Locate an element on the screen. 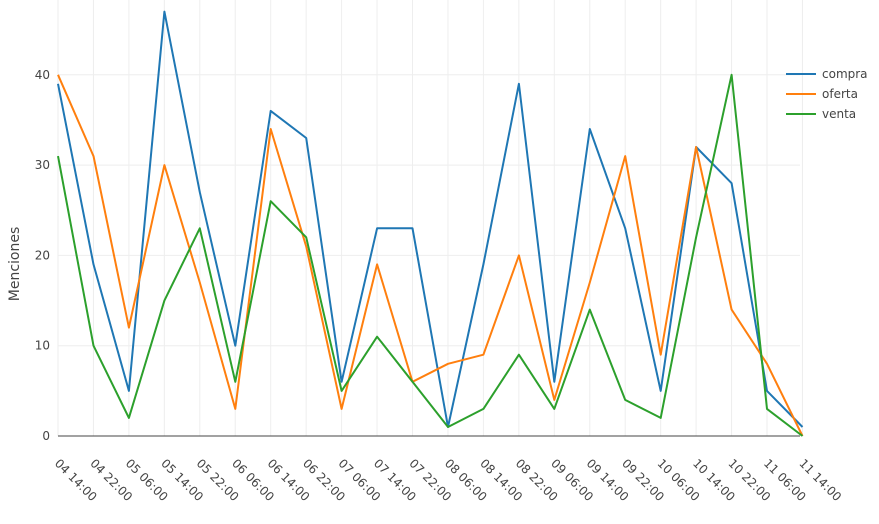  legend-item-venta: venta is located at coordinates (821, 114).